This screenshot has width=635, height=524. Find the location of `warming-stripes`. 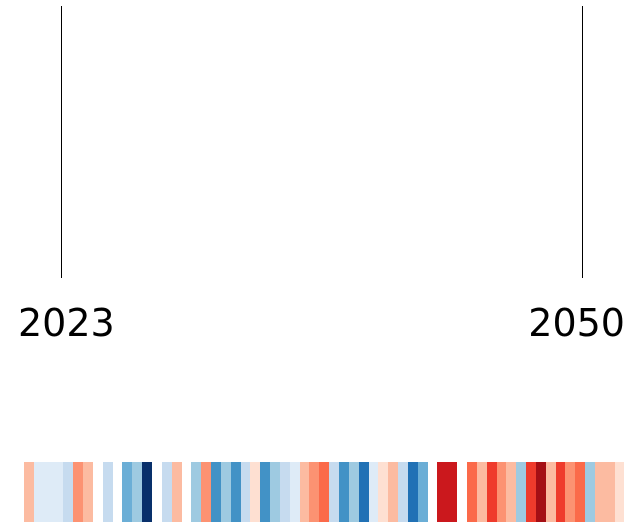

warming-stripes is located at coordinates (324, 492).